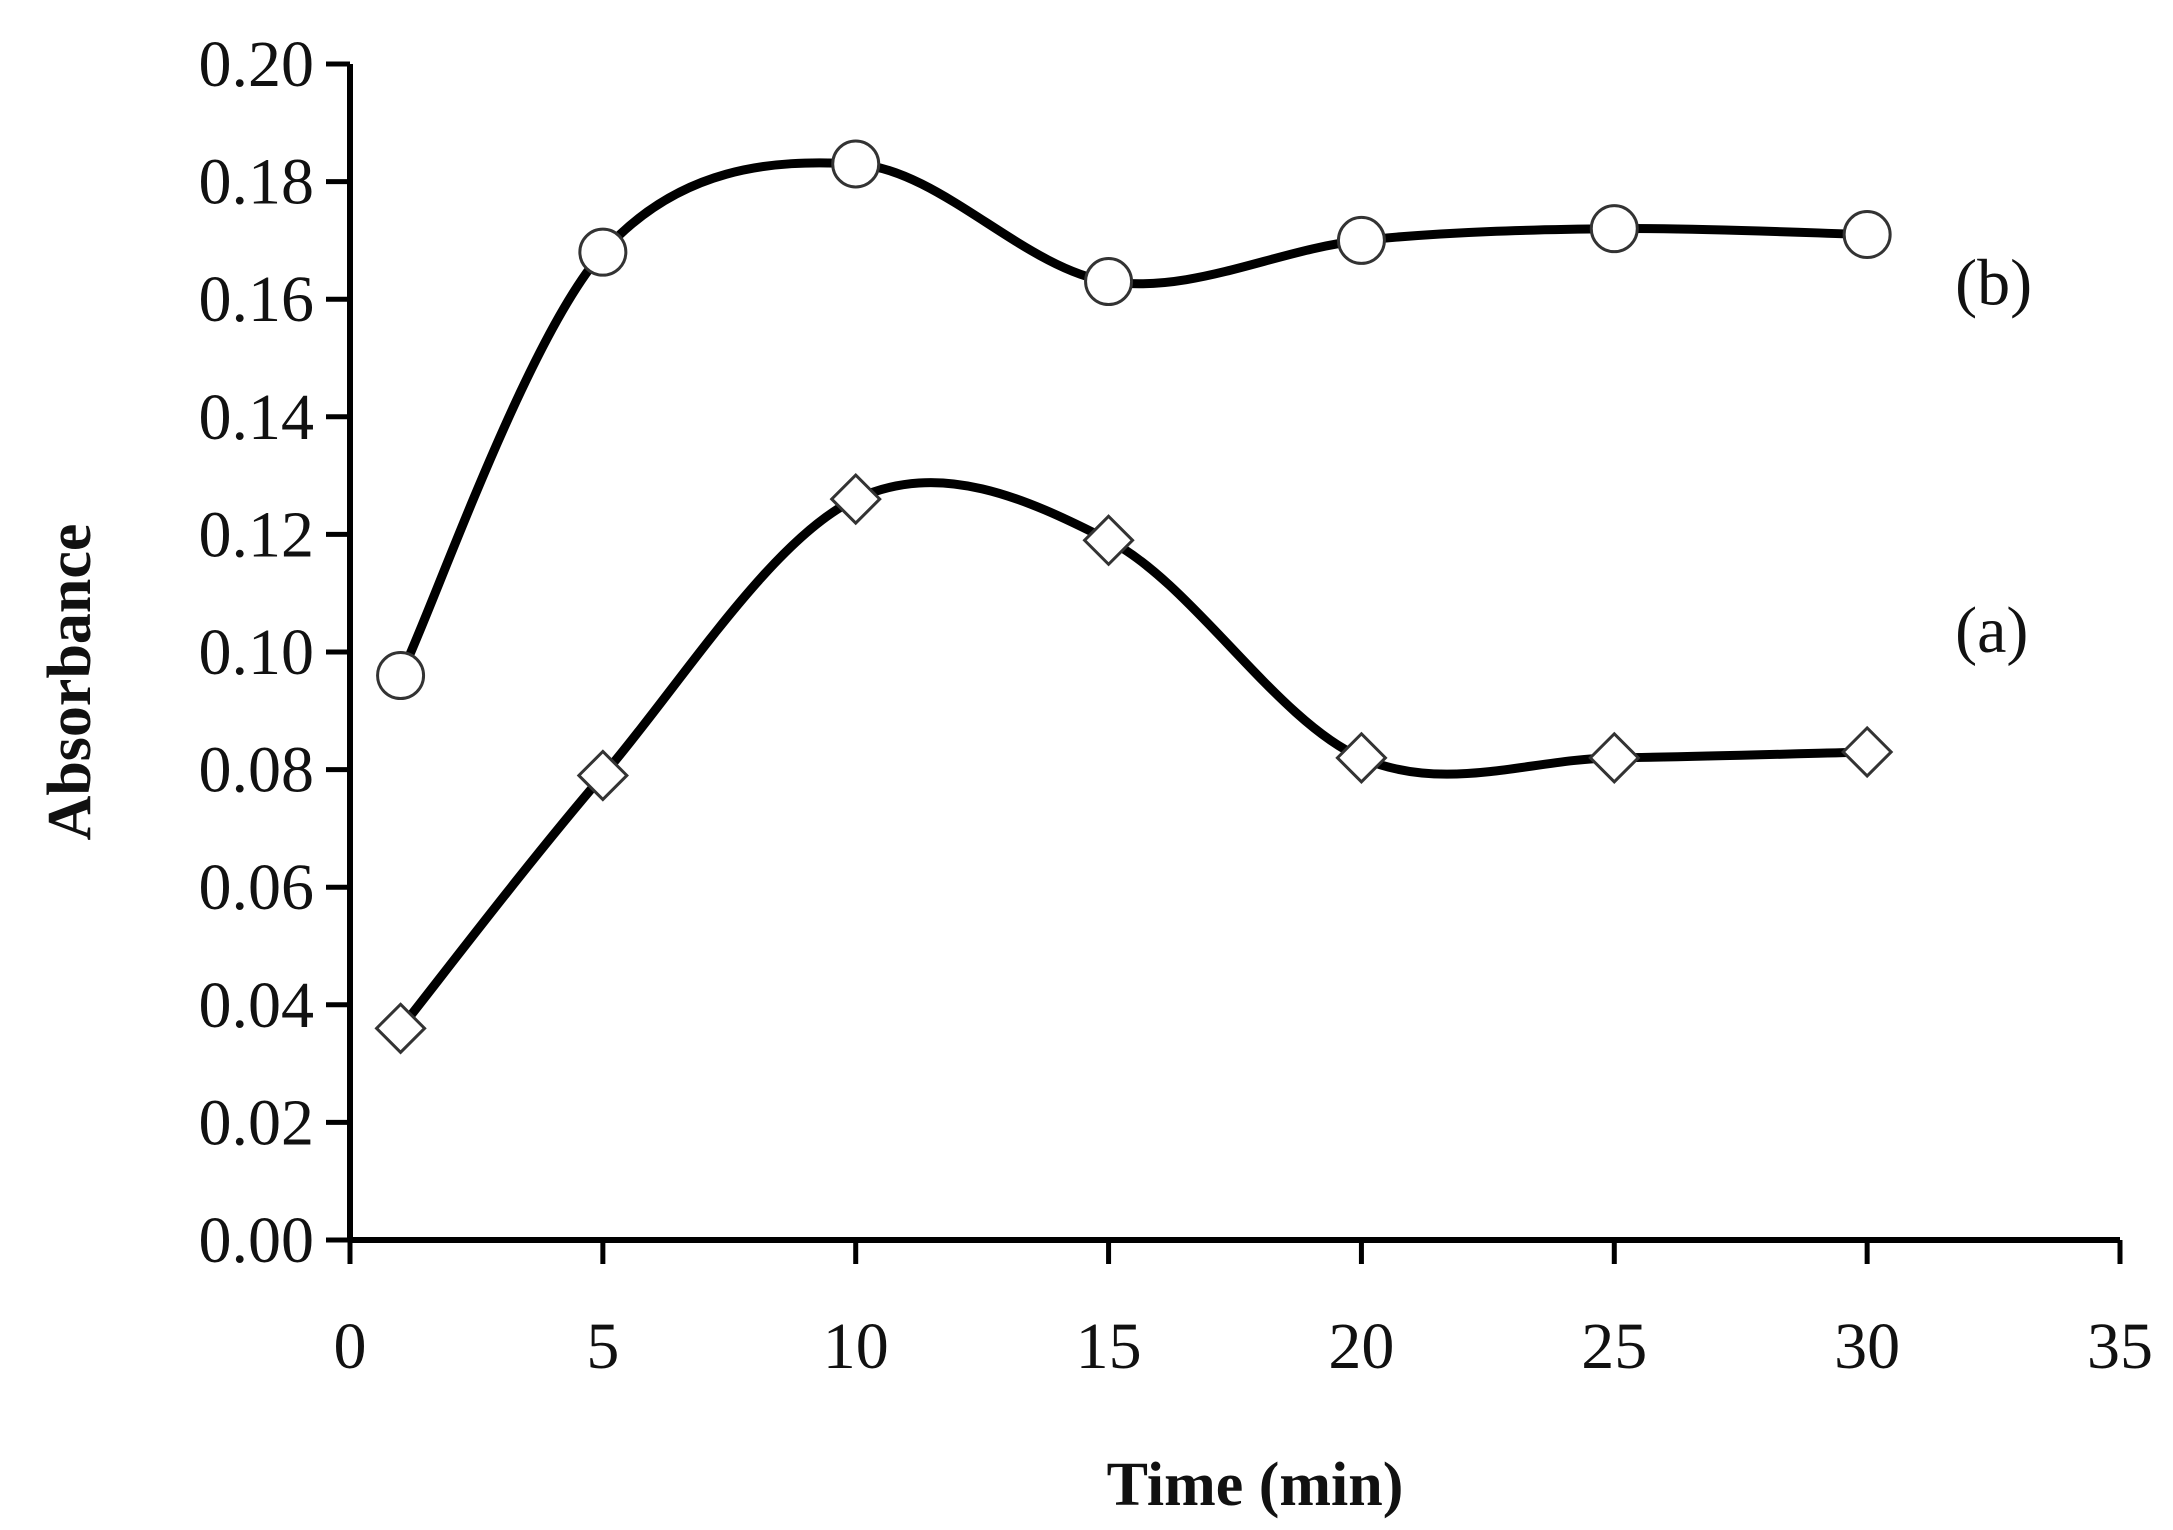  I want to click on x-tick-label: 25, so click(1614, 1346).